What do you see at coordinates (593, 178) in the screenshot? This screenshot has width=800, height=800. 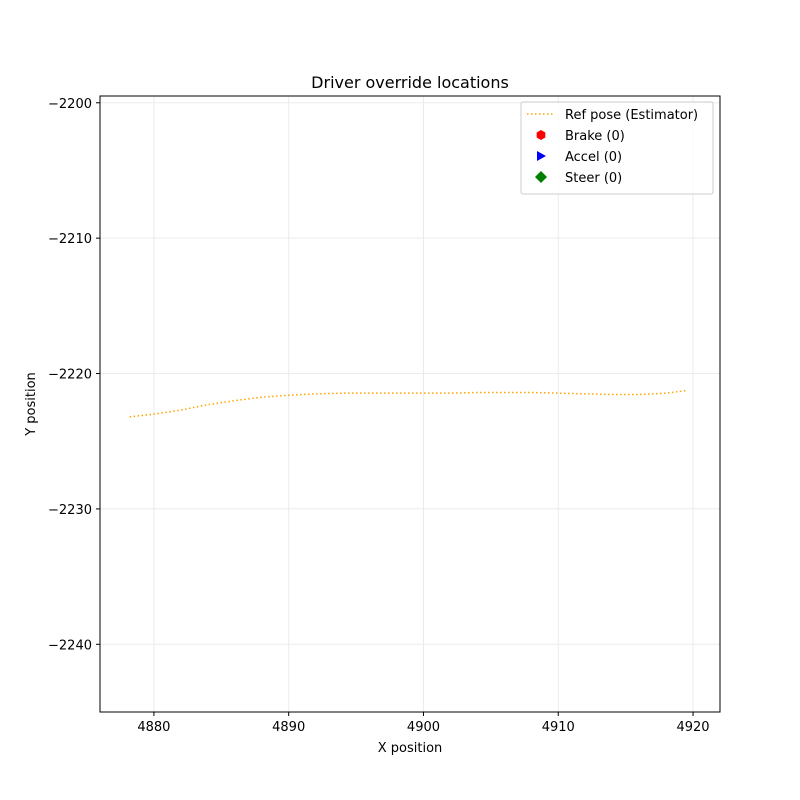 I see `legend-label: Steer (0)` at bounding box center [593, 178].